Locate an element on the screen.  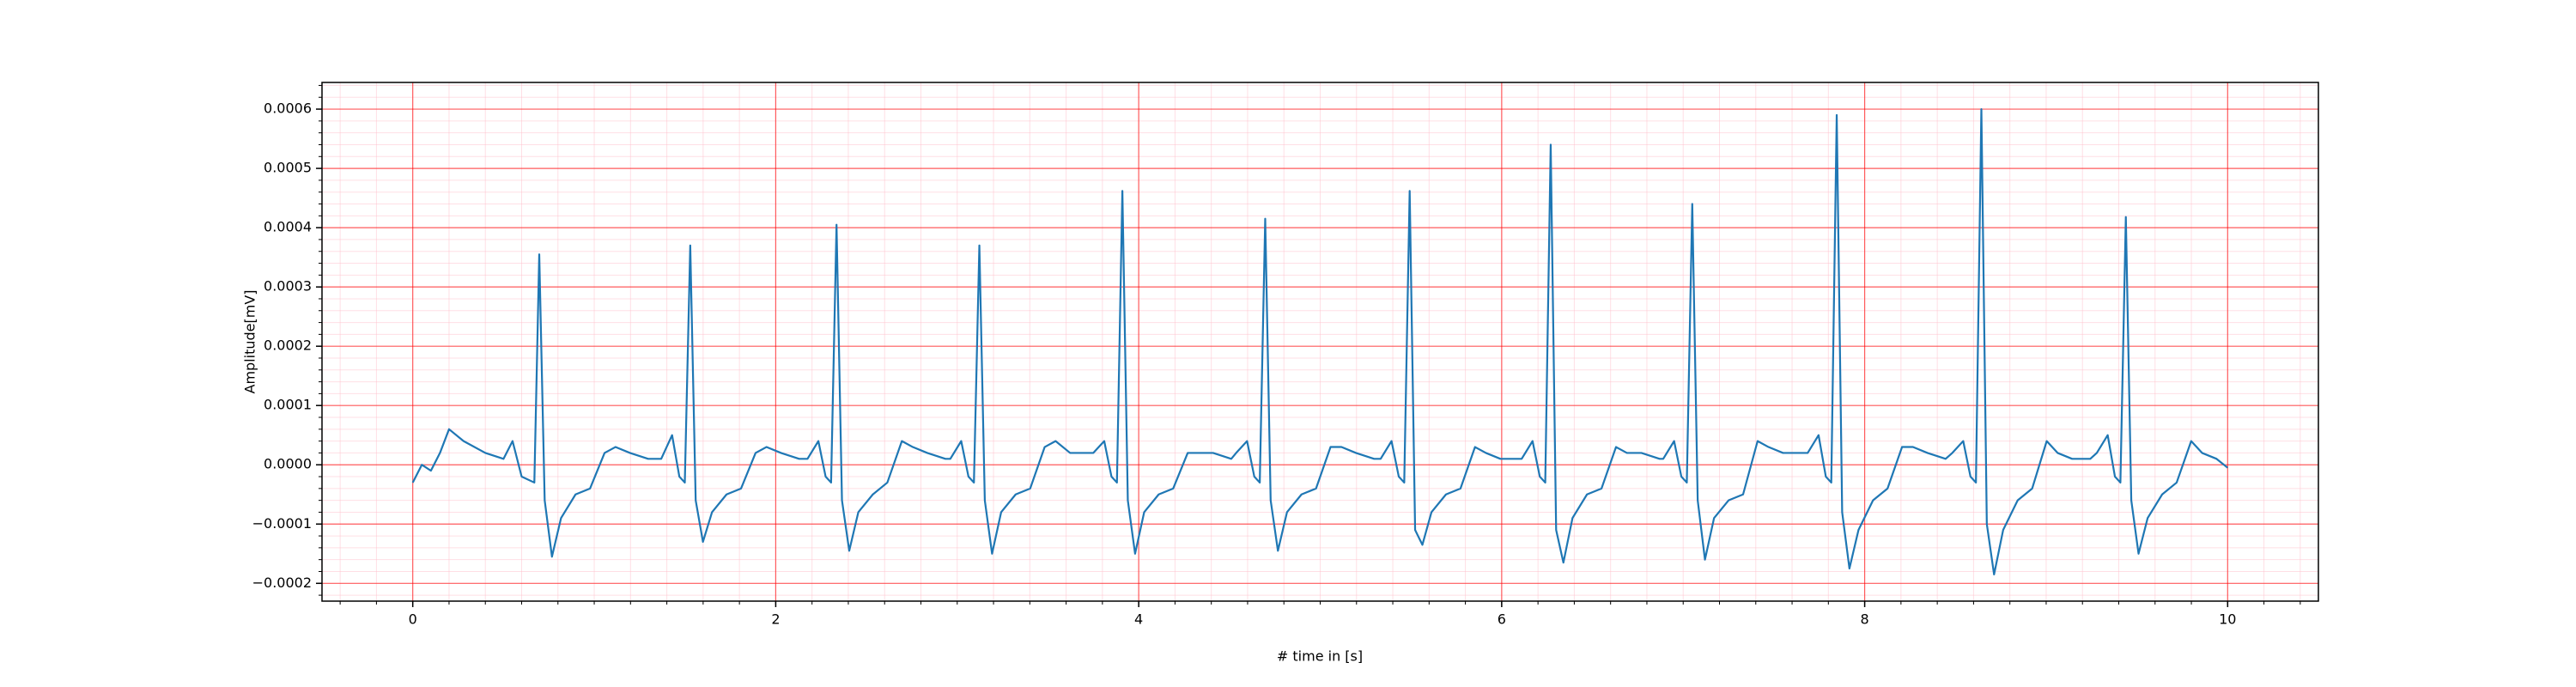
y-tick-label: −0.0002 is located at coordinates (282, 583).